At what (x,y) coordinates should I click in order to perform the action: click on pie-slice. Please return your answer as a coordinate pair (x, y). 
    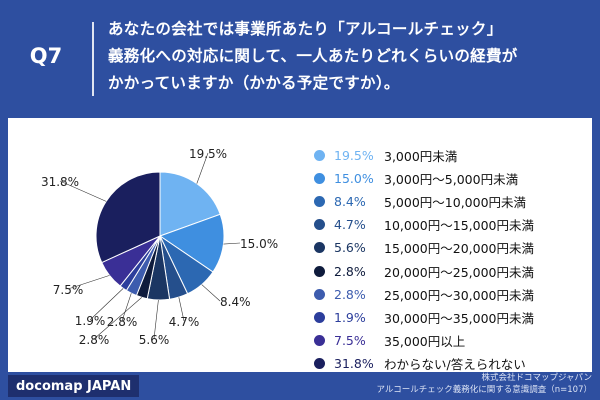
    Looking at the image, I should click on (191, 243).